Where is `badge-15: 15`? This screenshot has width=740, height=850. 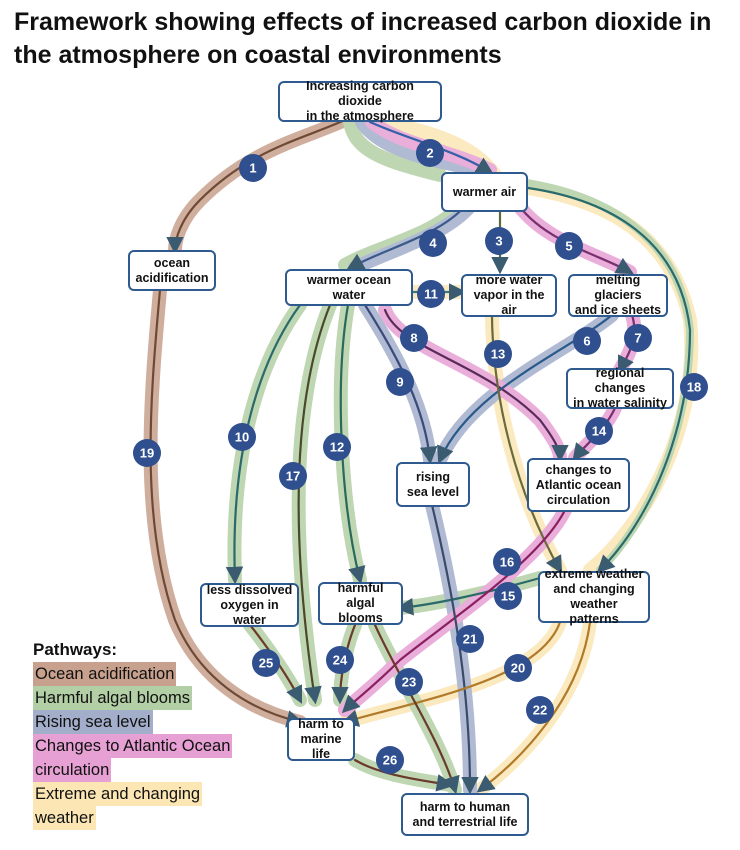
badge-15: 15 is located at coordinates (508, 596).